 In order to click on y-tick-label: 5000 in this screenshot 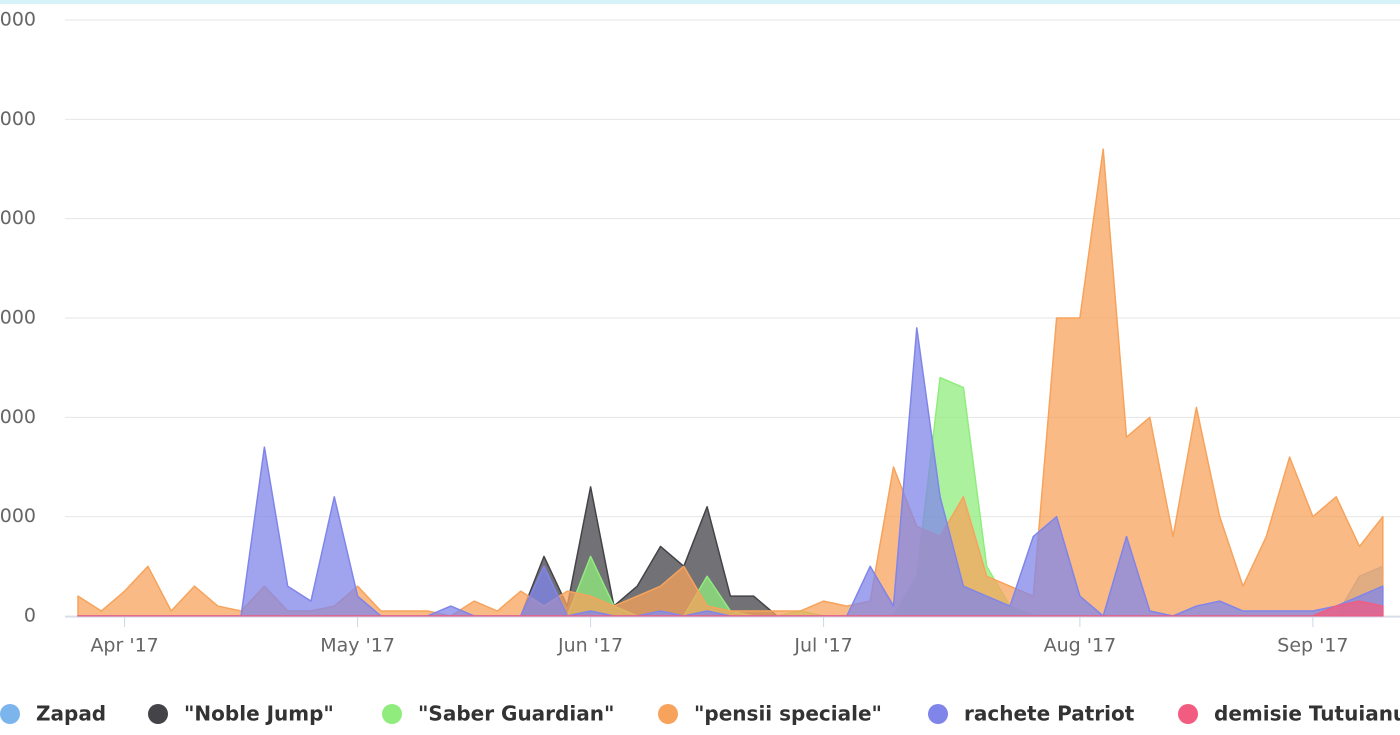, I will do `click(18, 119)`.